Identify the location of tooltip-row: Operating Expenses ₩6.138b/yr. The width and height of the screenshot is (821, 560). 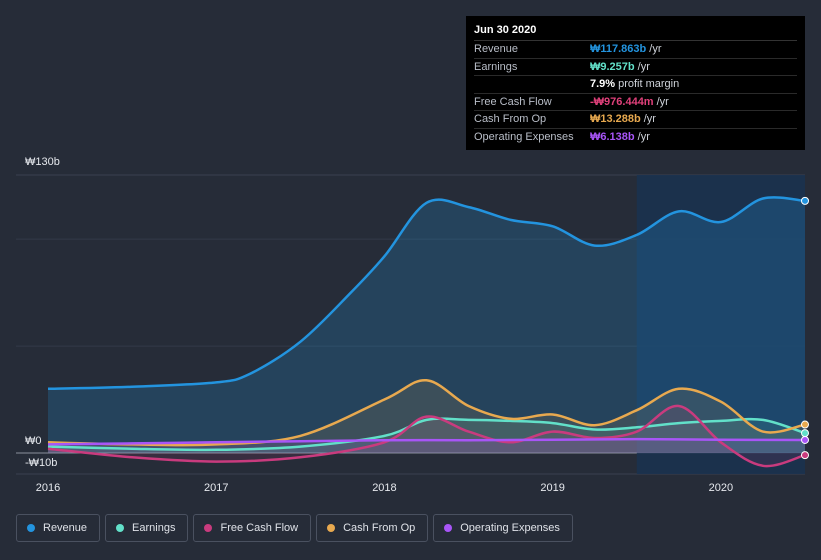
(635, 137).